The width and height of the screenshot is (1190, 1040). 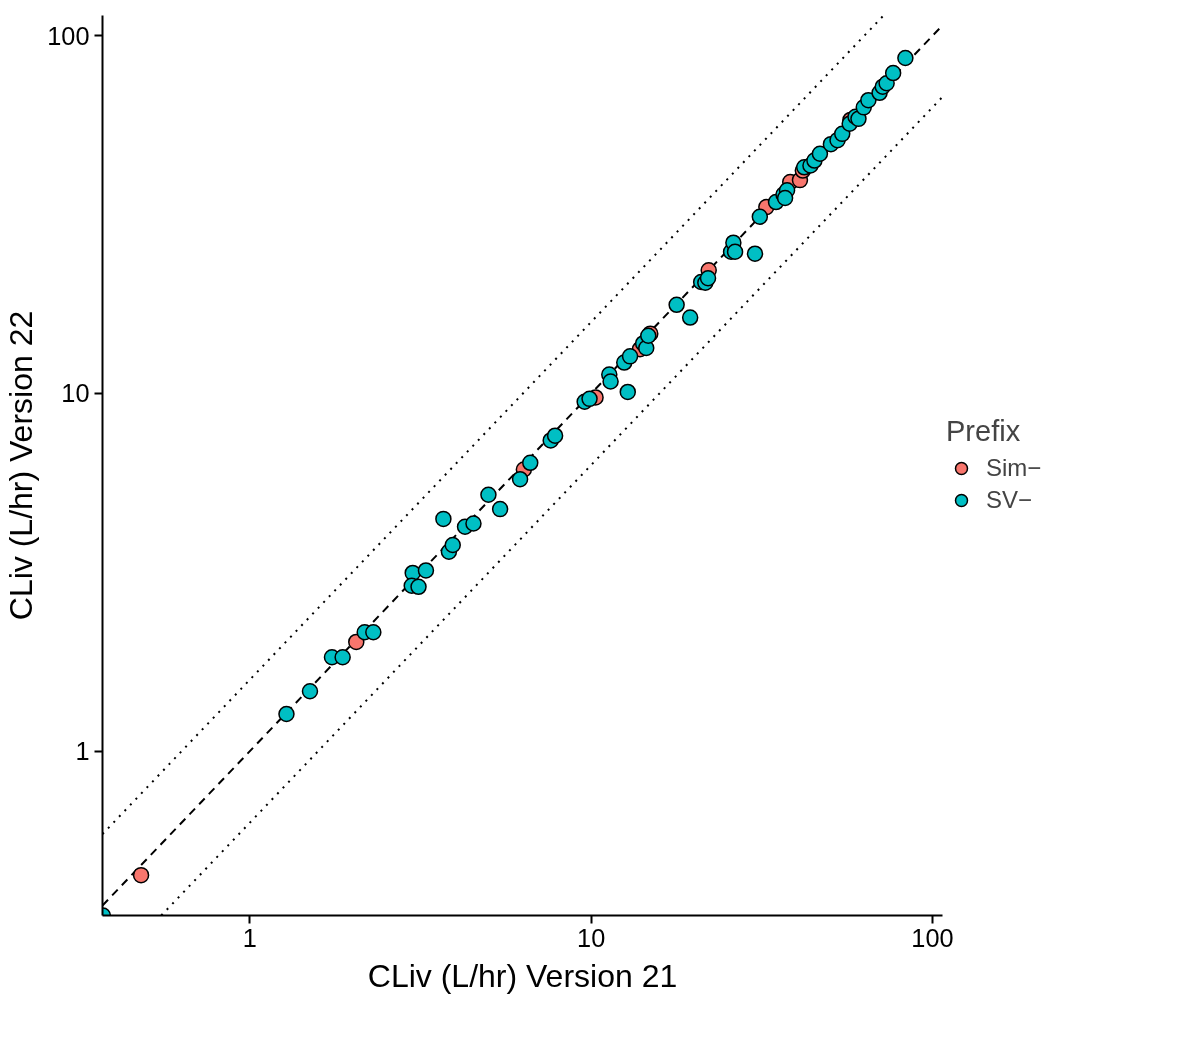 What do you see at coordinates (21, 465) in the screenshot?
I see `y-axis-title: CLiv (L/hr) Version 22` at bounding box center [21, 465].